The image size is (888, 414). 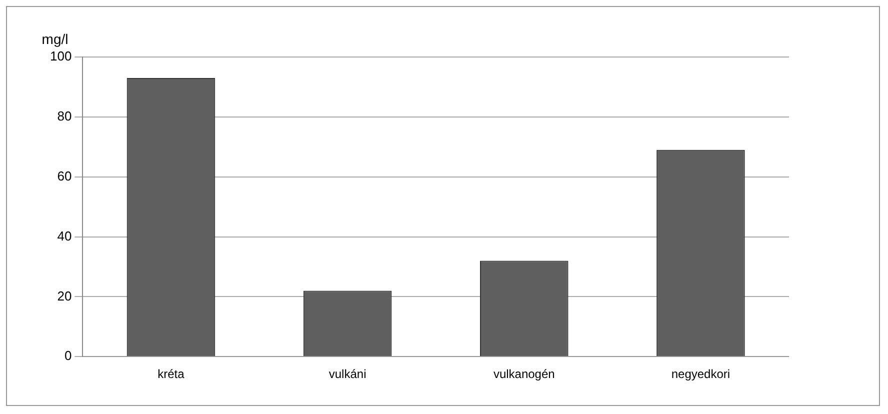 What do you see at coordinates (61, 56) in the screenshot?
I see `y-tick-label: 100` at bounding box center [61, 56].